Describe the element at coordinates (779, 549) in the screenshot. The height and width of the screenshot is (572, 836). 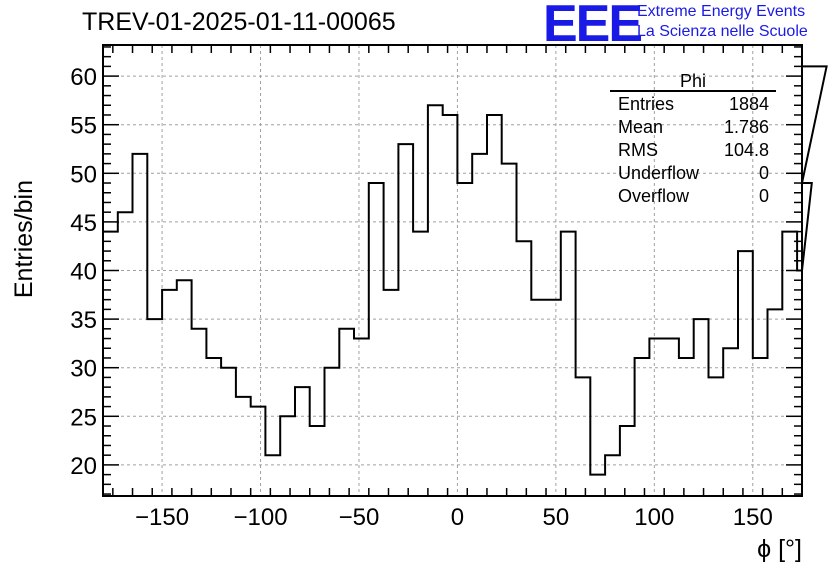
I see `x-axis-label: ϕ [°]` at that location.